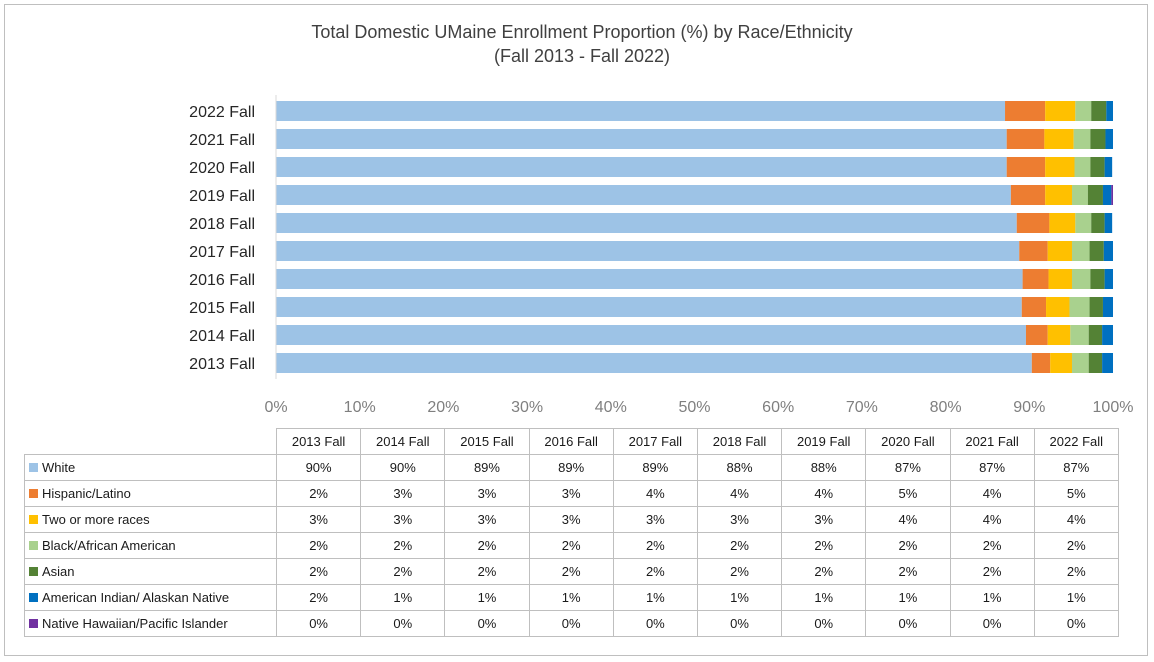 The height and width of the screenshot is (662, 1154). Describe the element at coordinates (222, 364) in the screenshot. I see `category-label: 2013 Fall` at that location.